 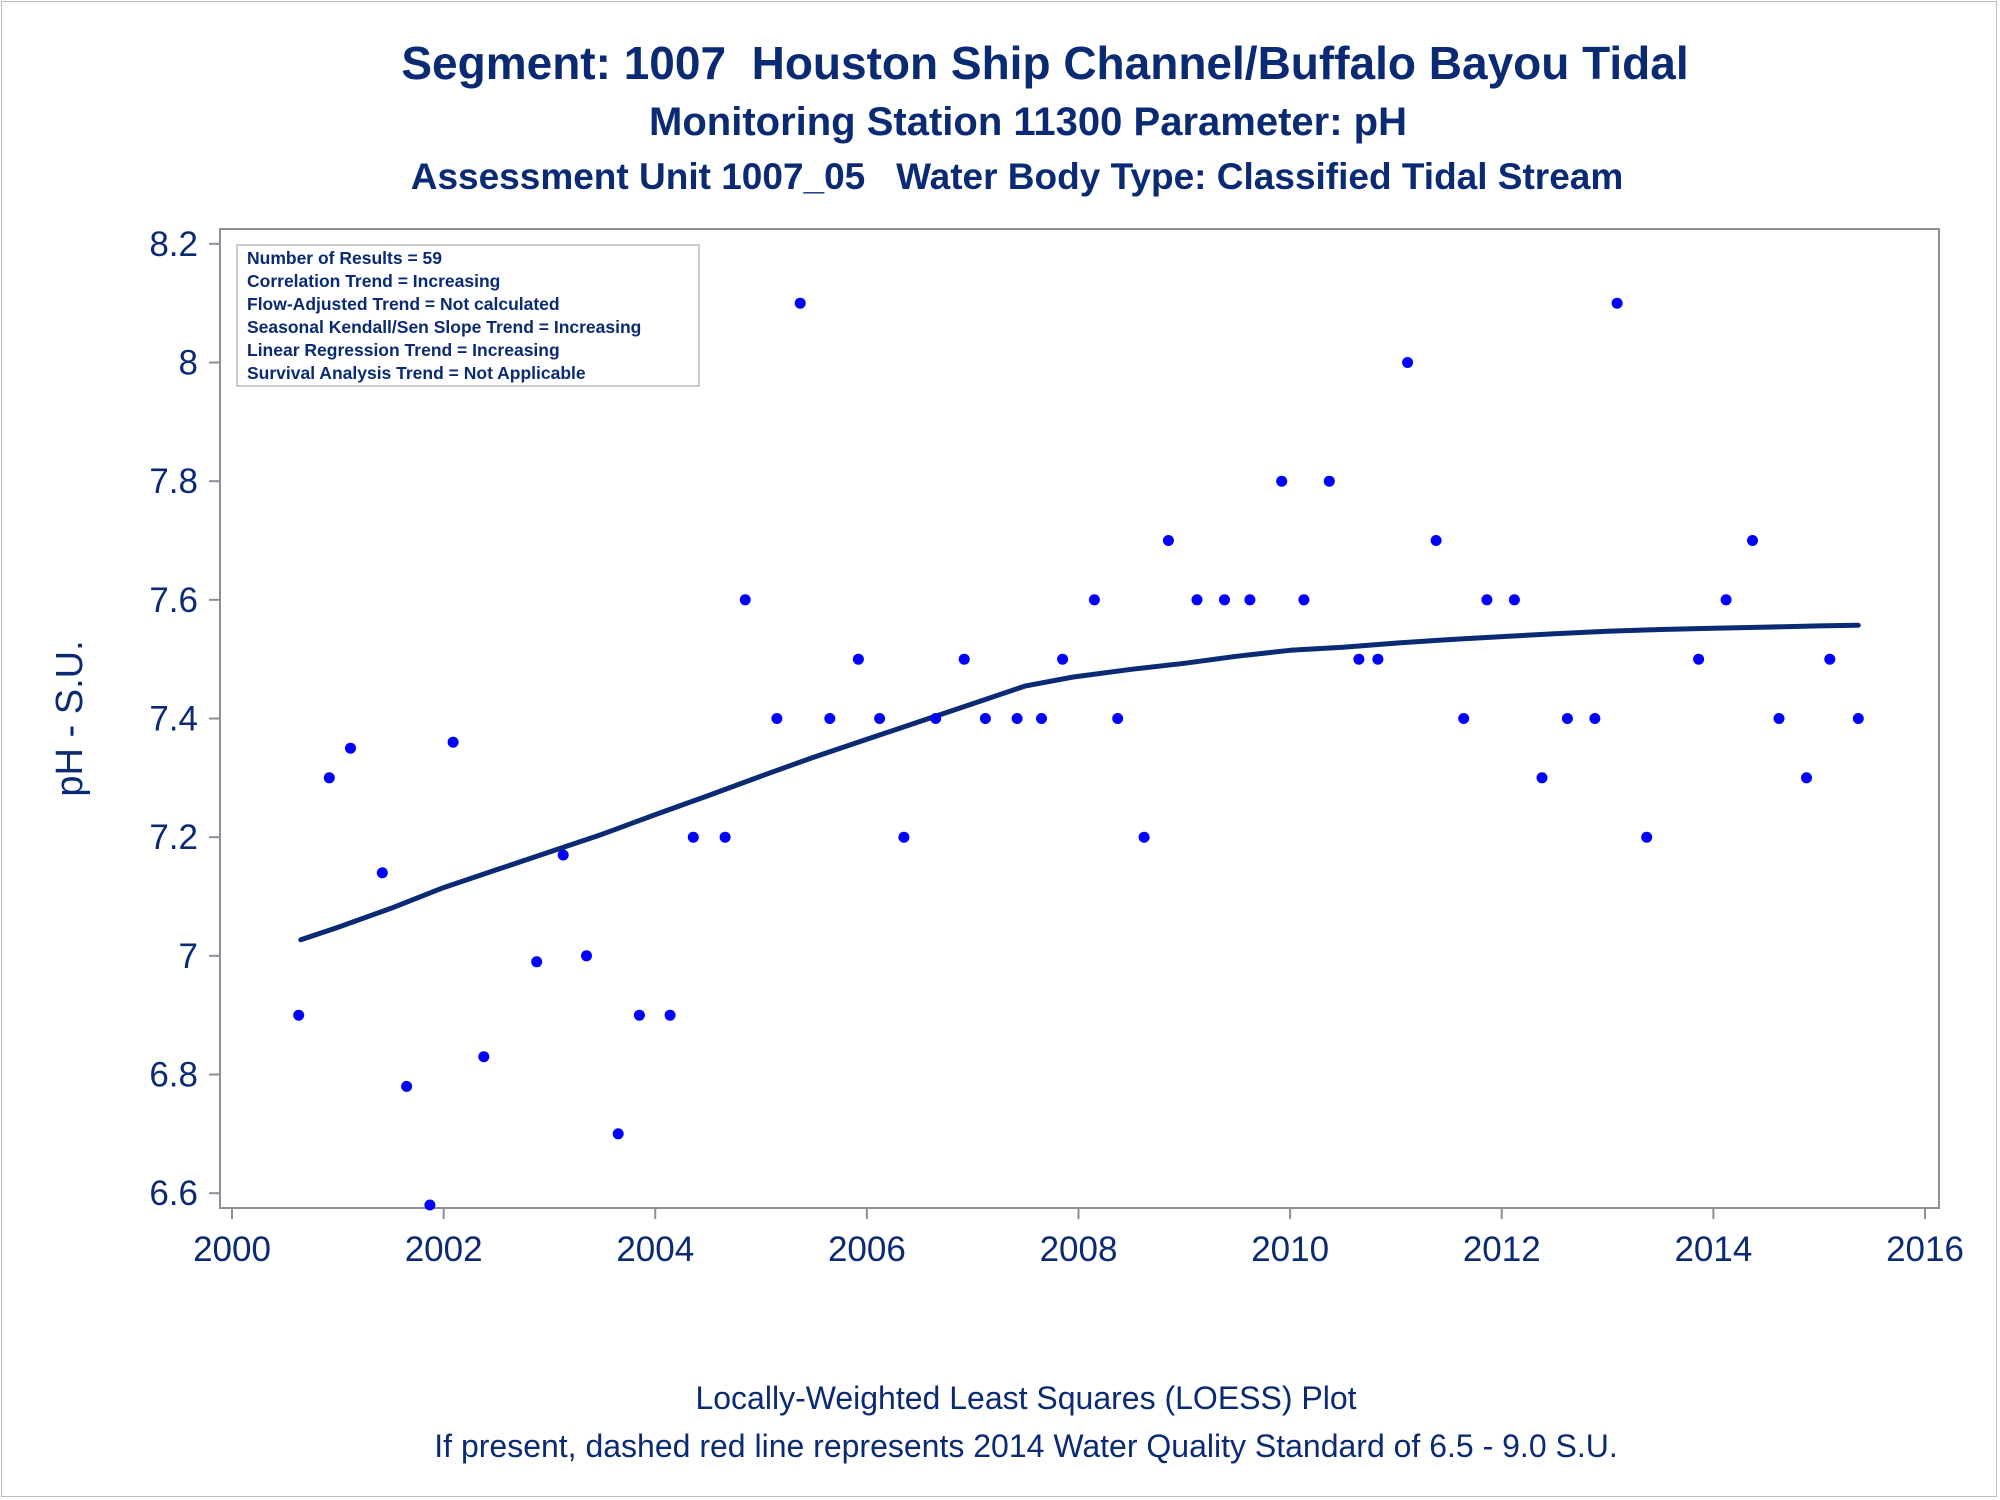 What do you see at coordinates (70, 718) in the screenshot?
I see `y-axis-label: pH - S.U.` at bounding box center [70, 718].